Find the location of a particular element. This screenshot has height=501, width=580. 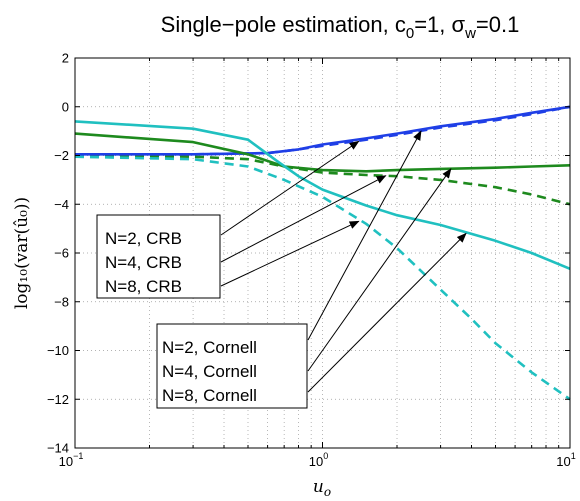

cornell-legend-box: N=2, Cornell N=4, Cornell N=8, Cornell is located at coordinates (232, 366).